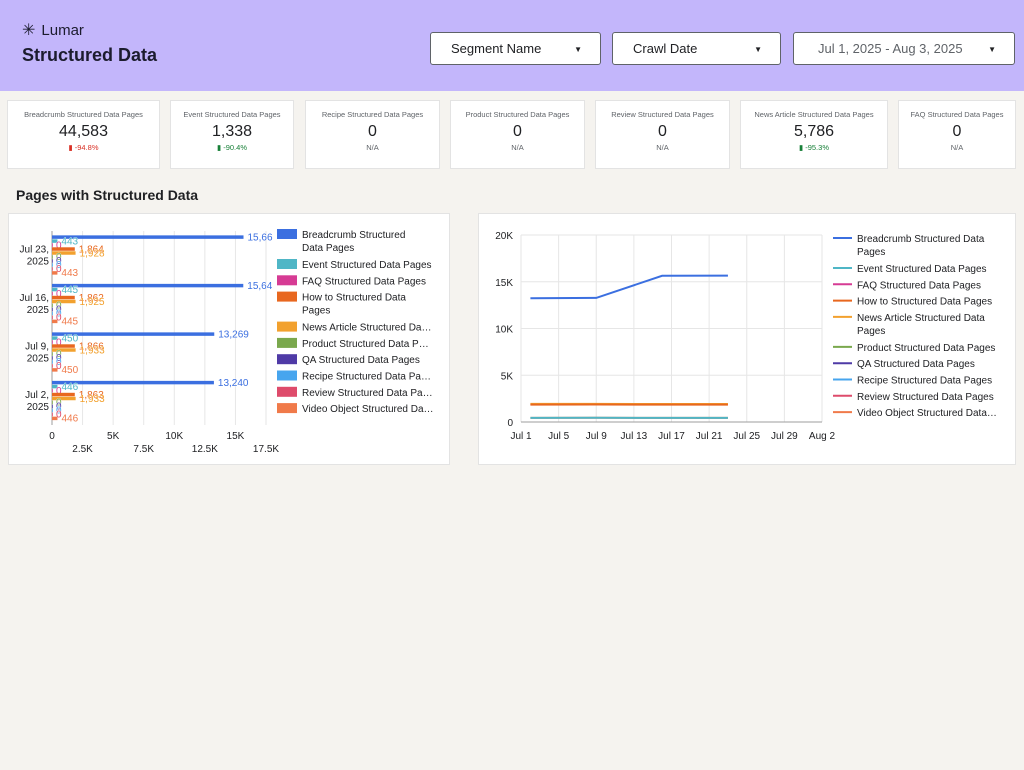  I want to click on x-tick-label: Jul 5, so click(559, 436).